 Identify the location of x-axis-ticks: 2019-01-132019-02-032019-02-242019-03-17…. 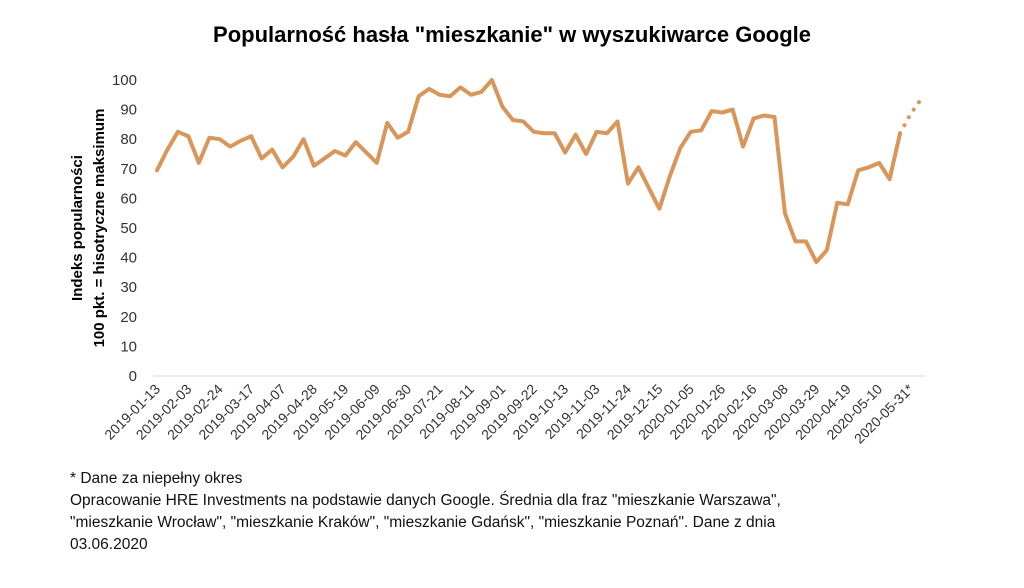
(509, 413).